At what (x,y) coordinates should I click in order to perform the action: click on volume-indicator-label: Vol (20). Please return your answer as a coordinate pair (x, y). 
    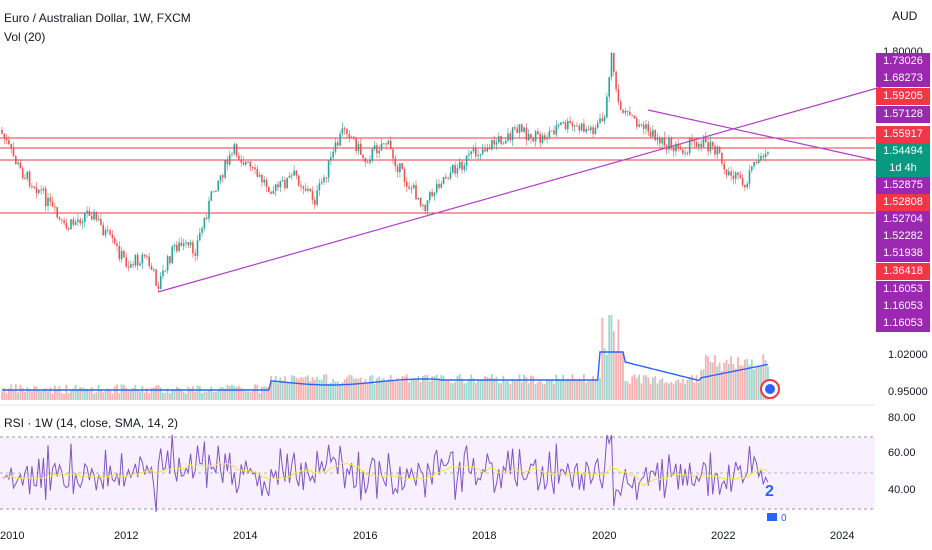
    Looking at the image, I should click on (25, 37).